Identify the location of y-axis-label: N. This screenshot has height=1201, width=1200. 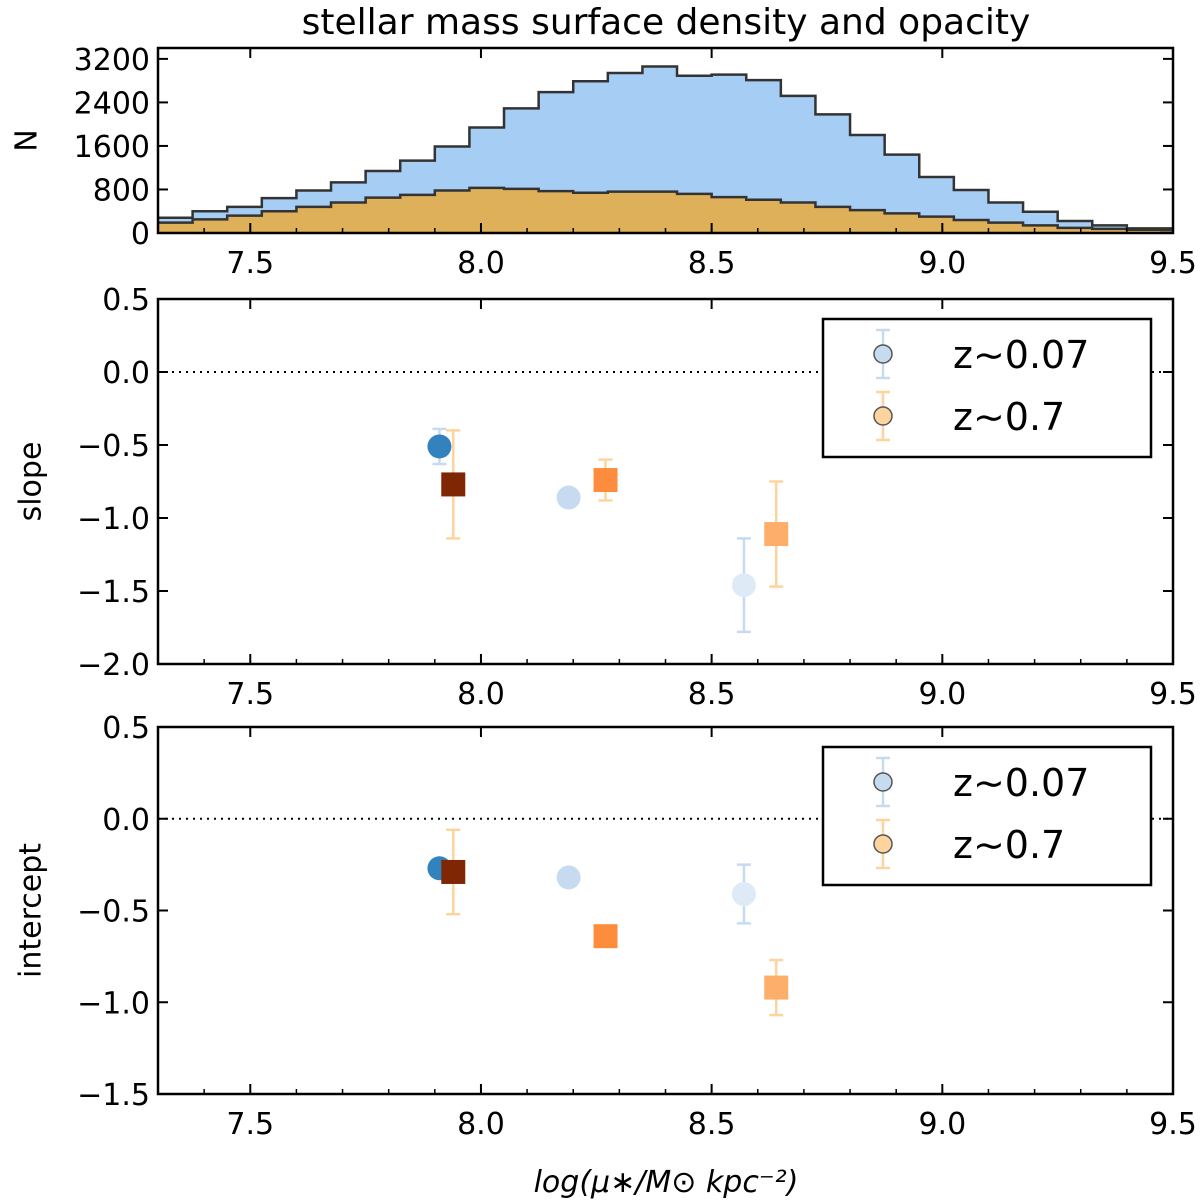
(27, 140).